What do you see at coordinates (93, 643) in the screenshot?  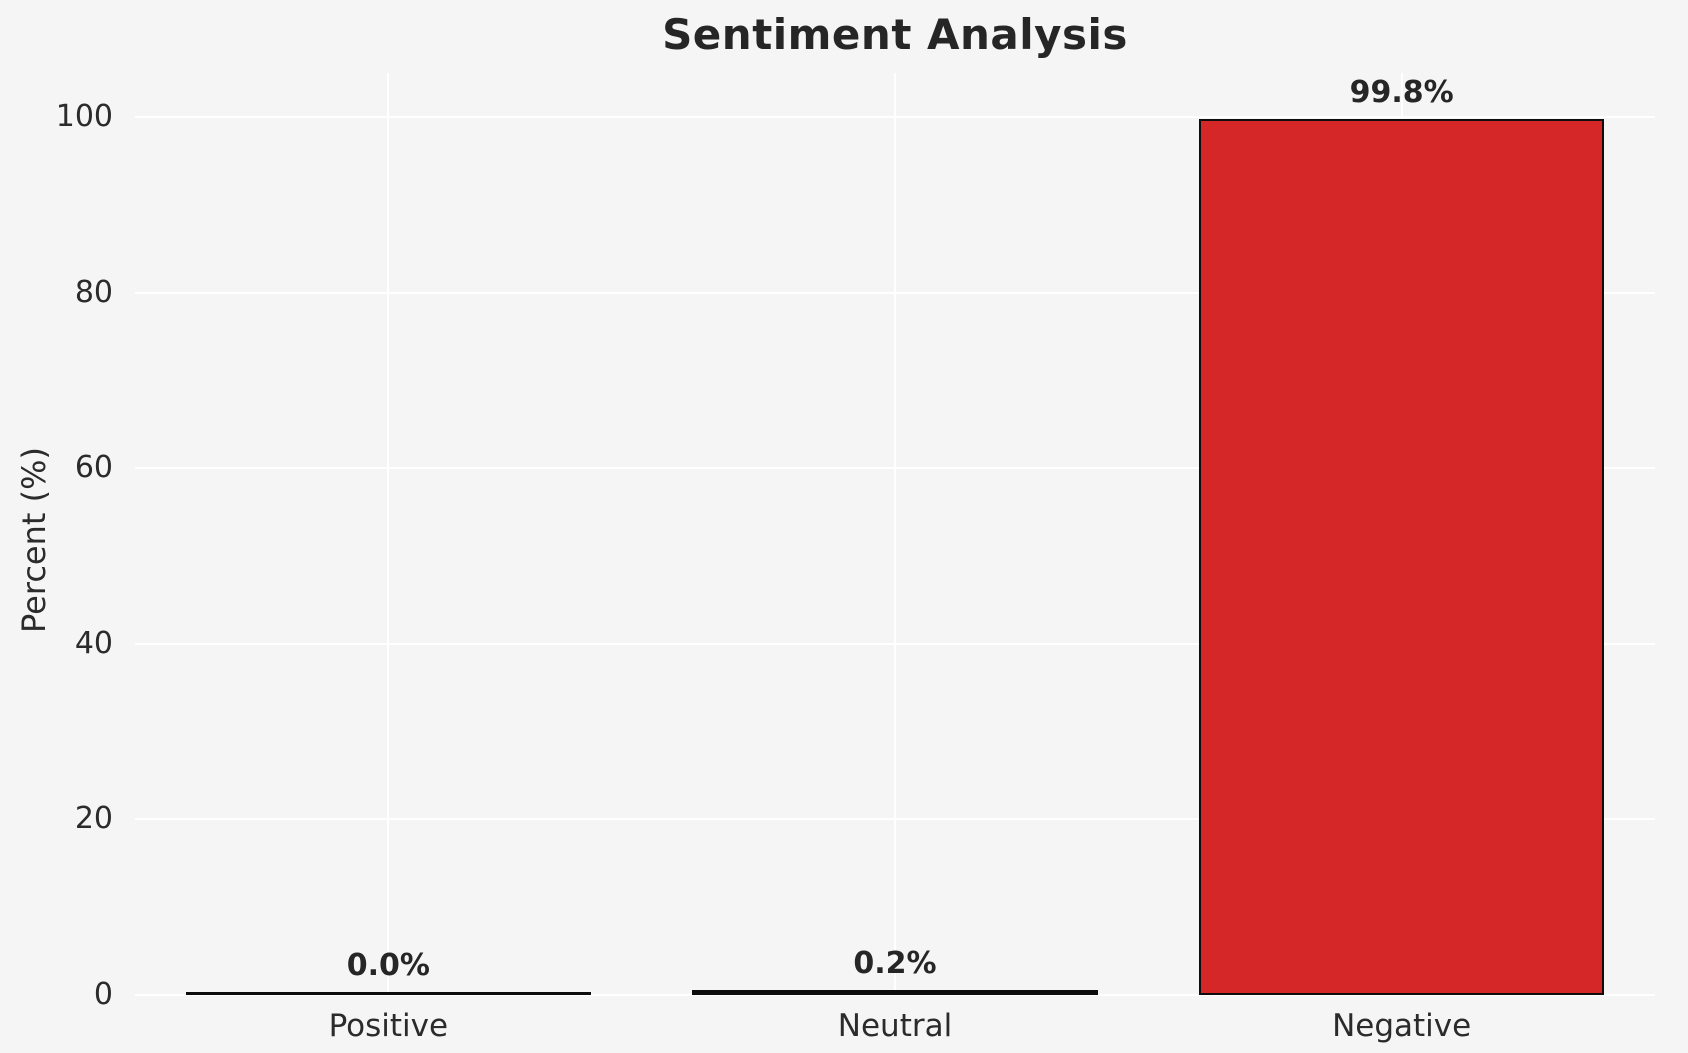 I see `y-tick-label-40: 40` at bounding box center [93, 643].